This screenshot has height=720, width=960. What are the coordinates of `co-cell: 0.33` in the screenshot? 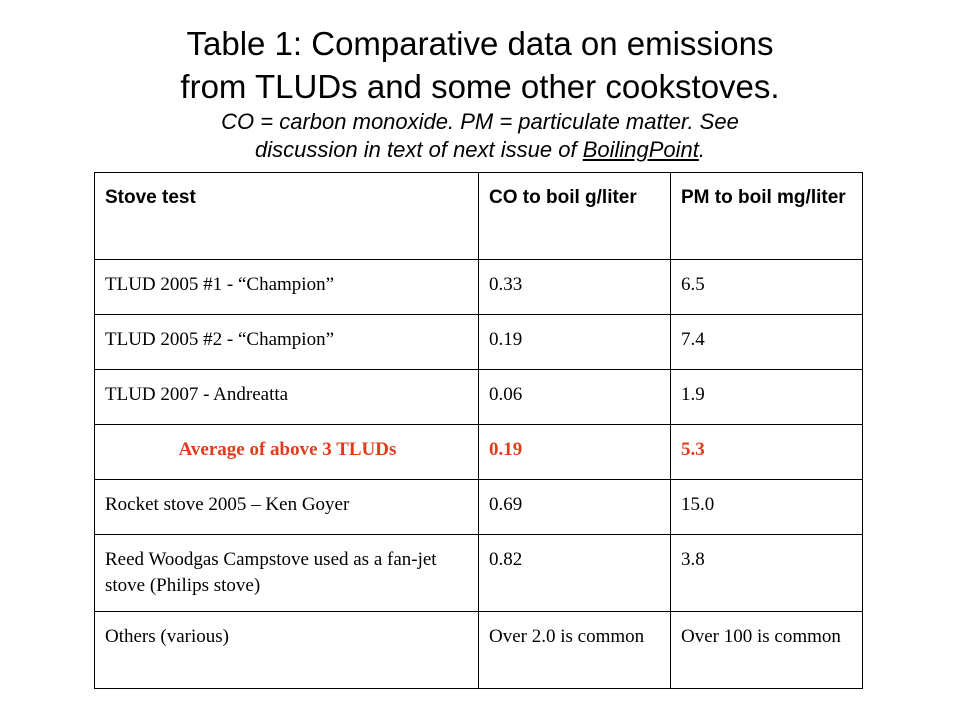 It's located at (574, 287).